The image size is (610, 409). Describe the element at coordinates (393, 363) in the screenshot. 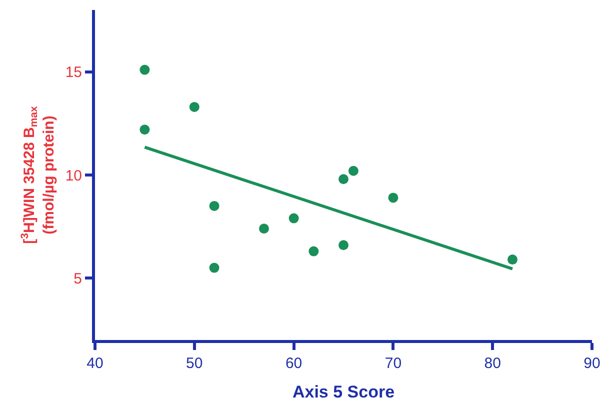

I see `x-tick-label: 70` at that location.